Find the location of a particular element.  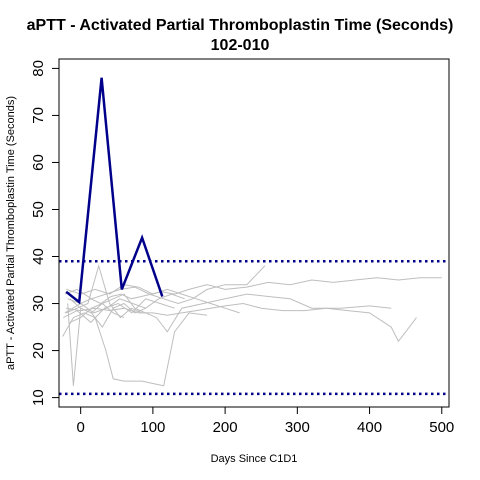

series-line-highlight is located at coordinates (114, 191).